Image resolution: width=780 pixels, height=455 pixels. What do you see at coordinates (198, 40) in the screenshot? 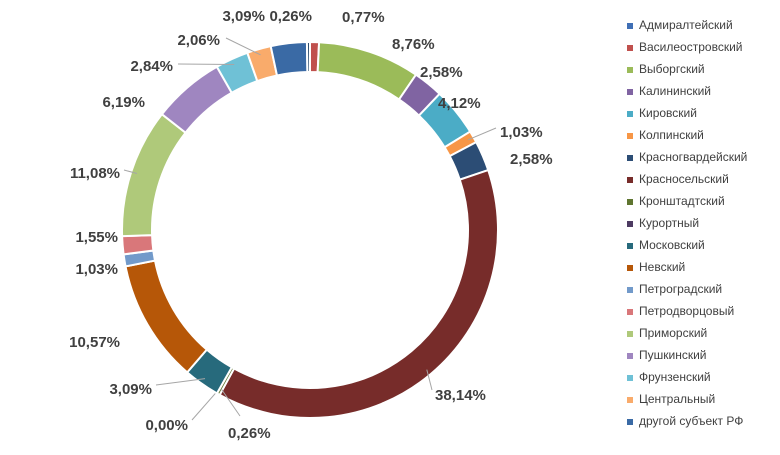
I see `data-label: 2,06%` at bounding box center [198, 40].